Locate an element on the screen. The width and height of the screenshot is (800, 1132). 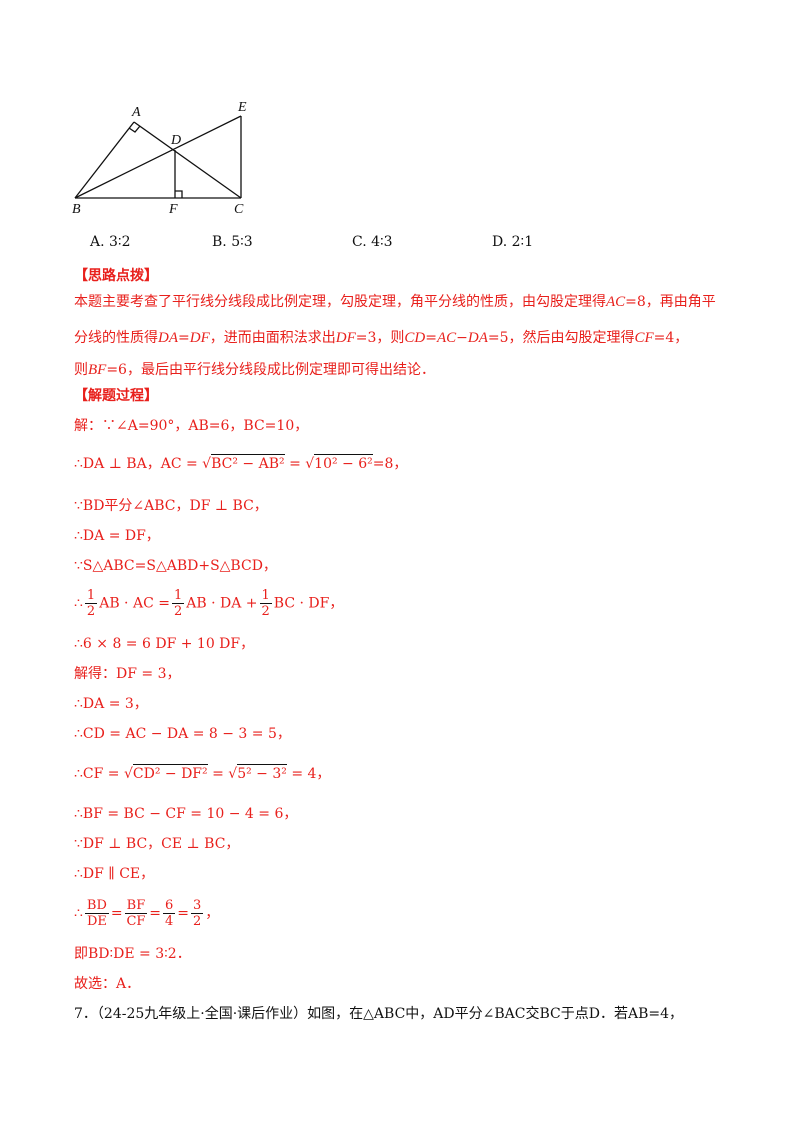
solution-step-14: ∴DF ∥ CE， is located at coordinates (114, 874).